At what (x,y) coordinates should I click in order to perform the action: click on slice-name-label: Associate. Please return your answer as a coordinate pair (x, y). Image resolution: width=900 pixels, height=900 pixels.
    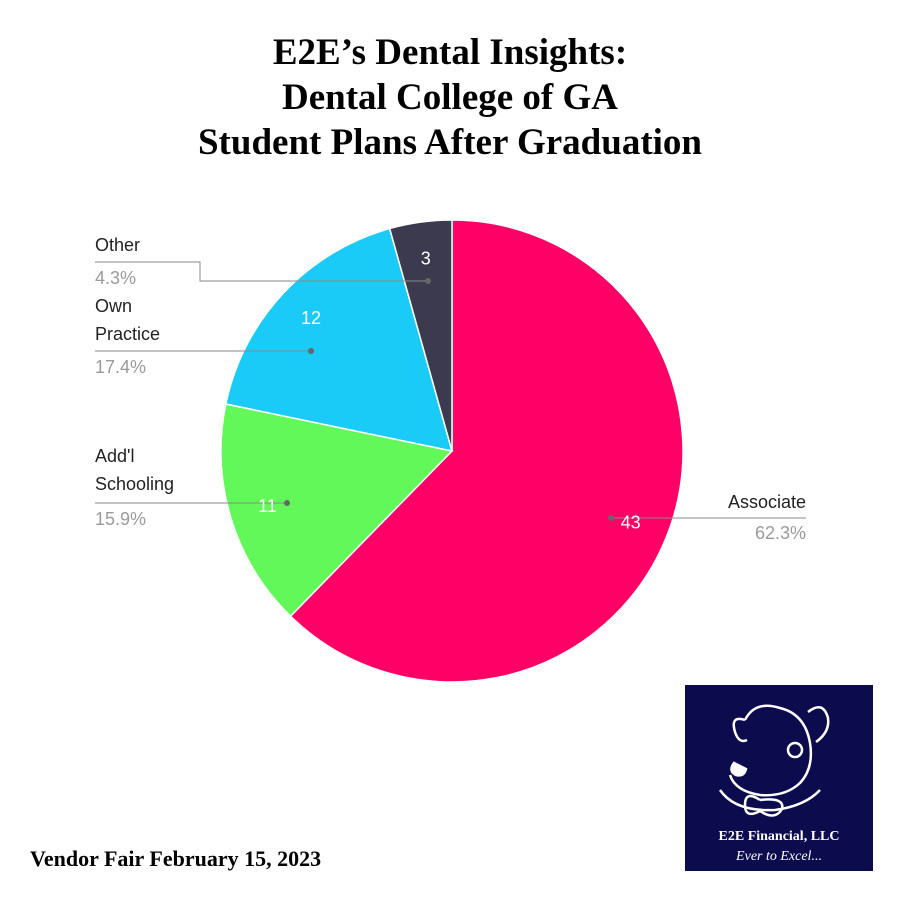
    Looking at the image, I should click on (766, 502).